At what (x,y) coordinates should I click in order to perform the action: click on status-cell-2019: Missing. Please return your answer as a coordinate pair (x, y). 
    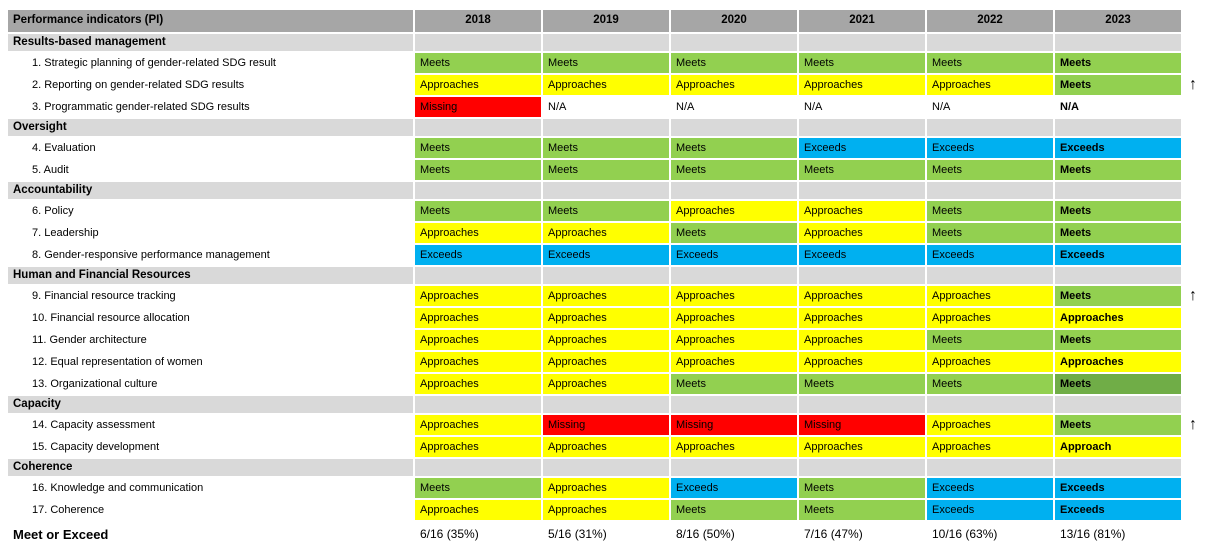
    Looking at the image, I should click on (606, 425).